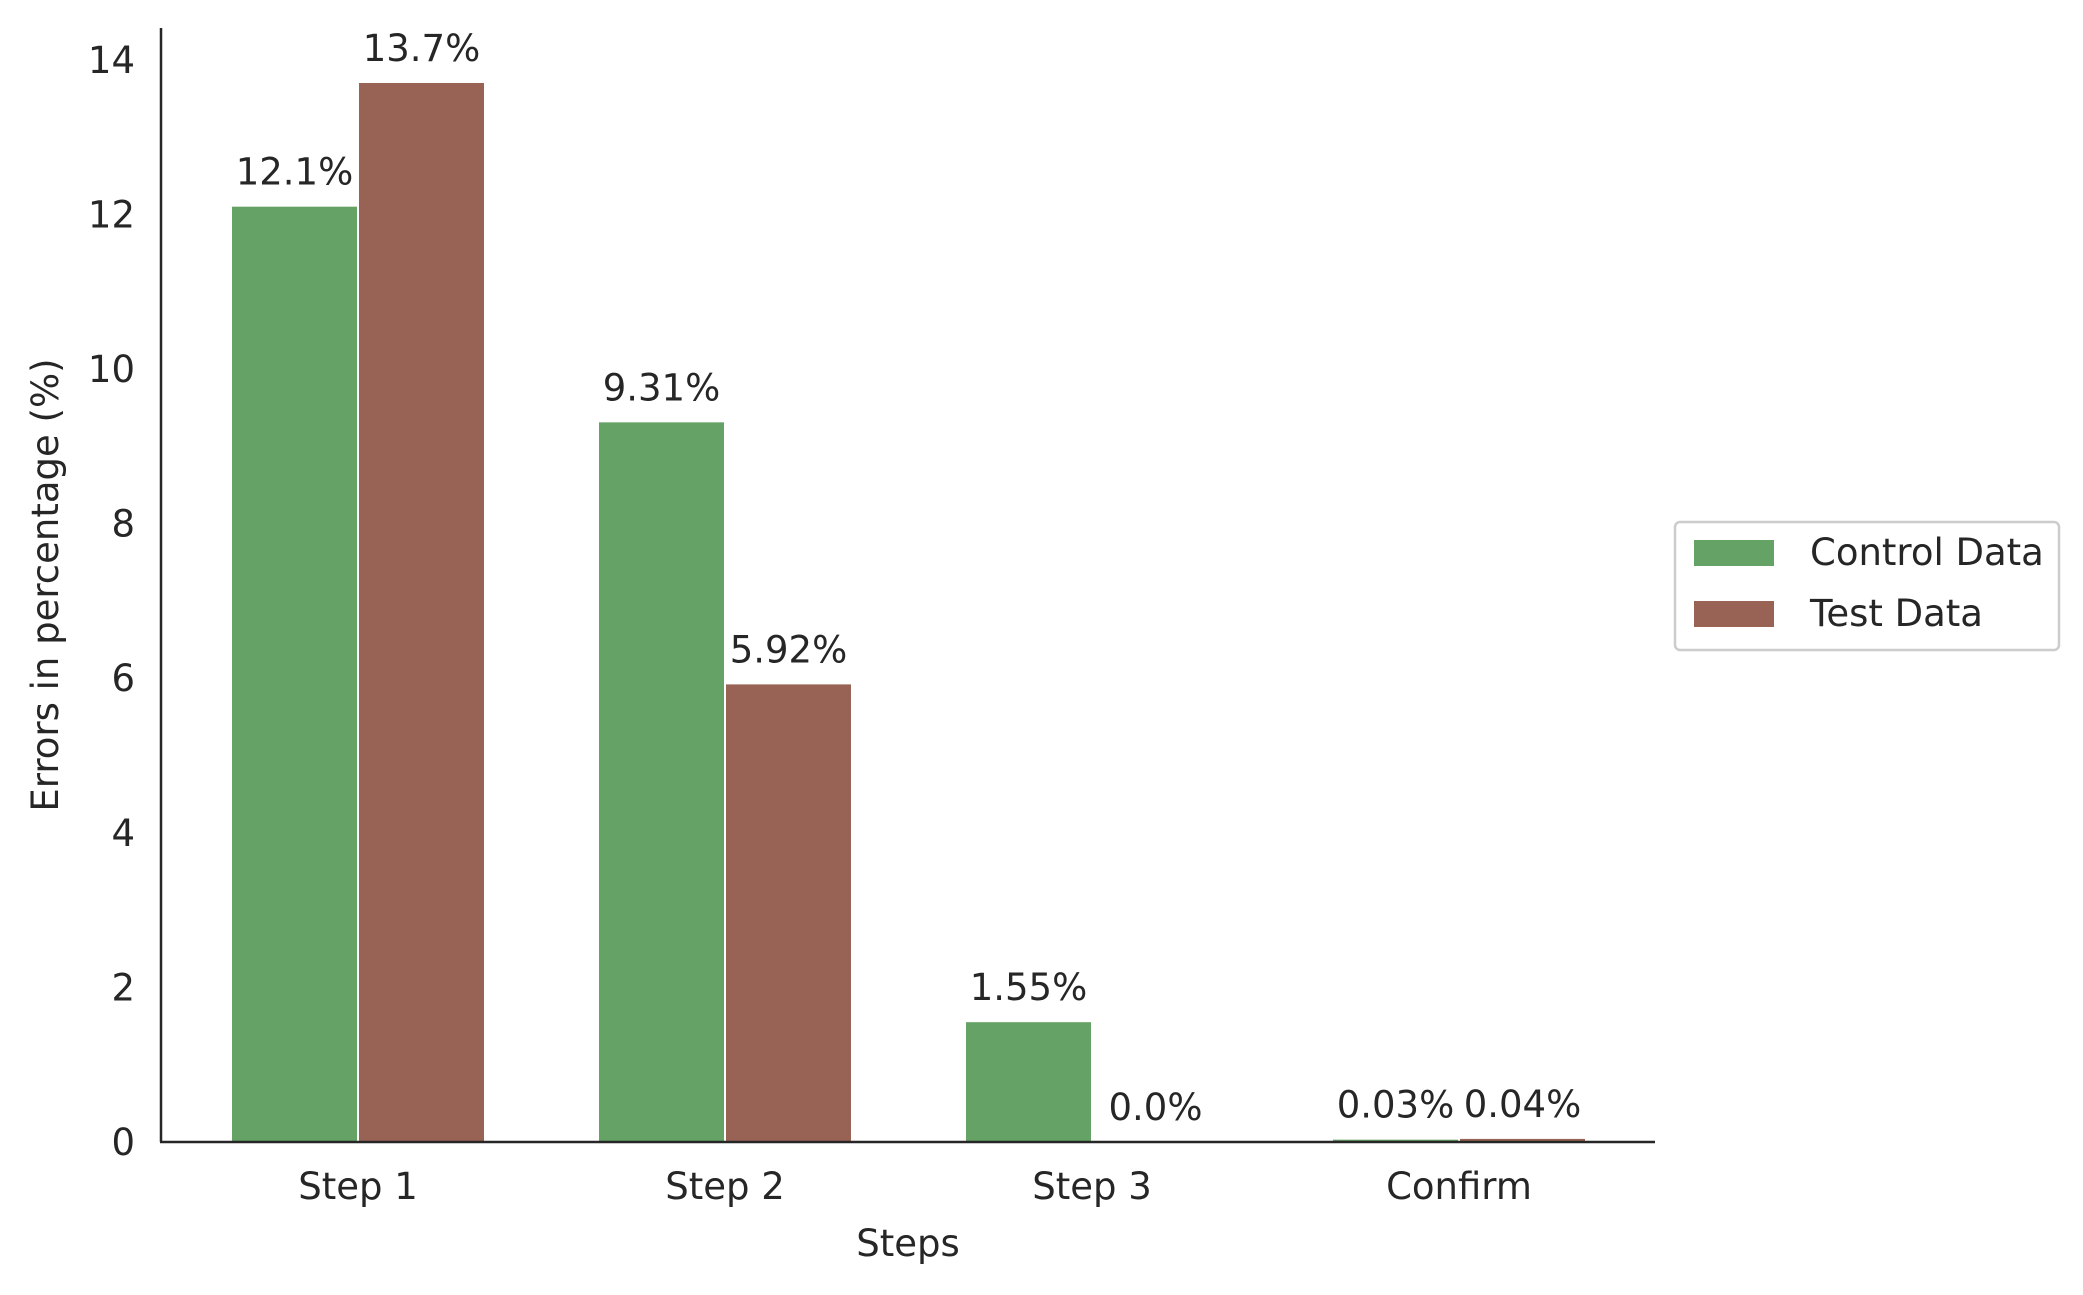 This screenshot has height=1295, width=2083. I want to click on y-tick-label: 4, so click(123, 833).